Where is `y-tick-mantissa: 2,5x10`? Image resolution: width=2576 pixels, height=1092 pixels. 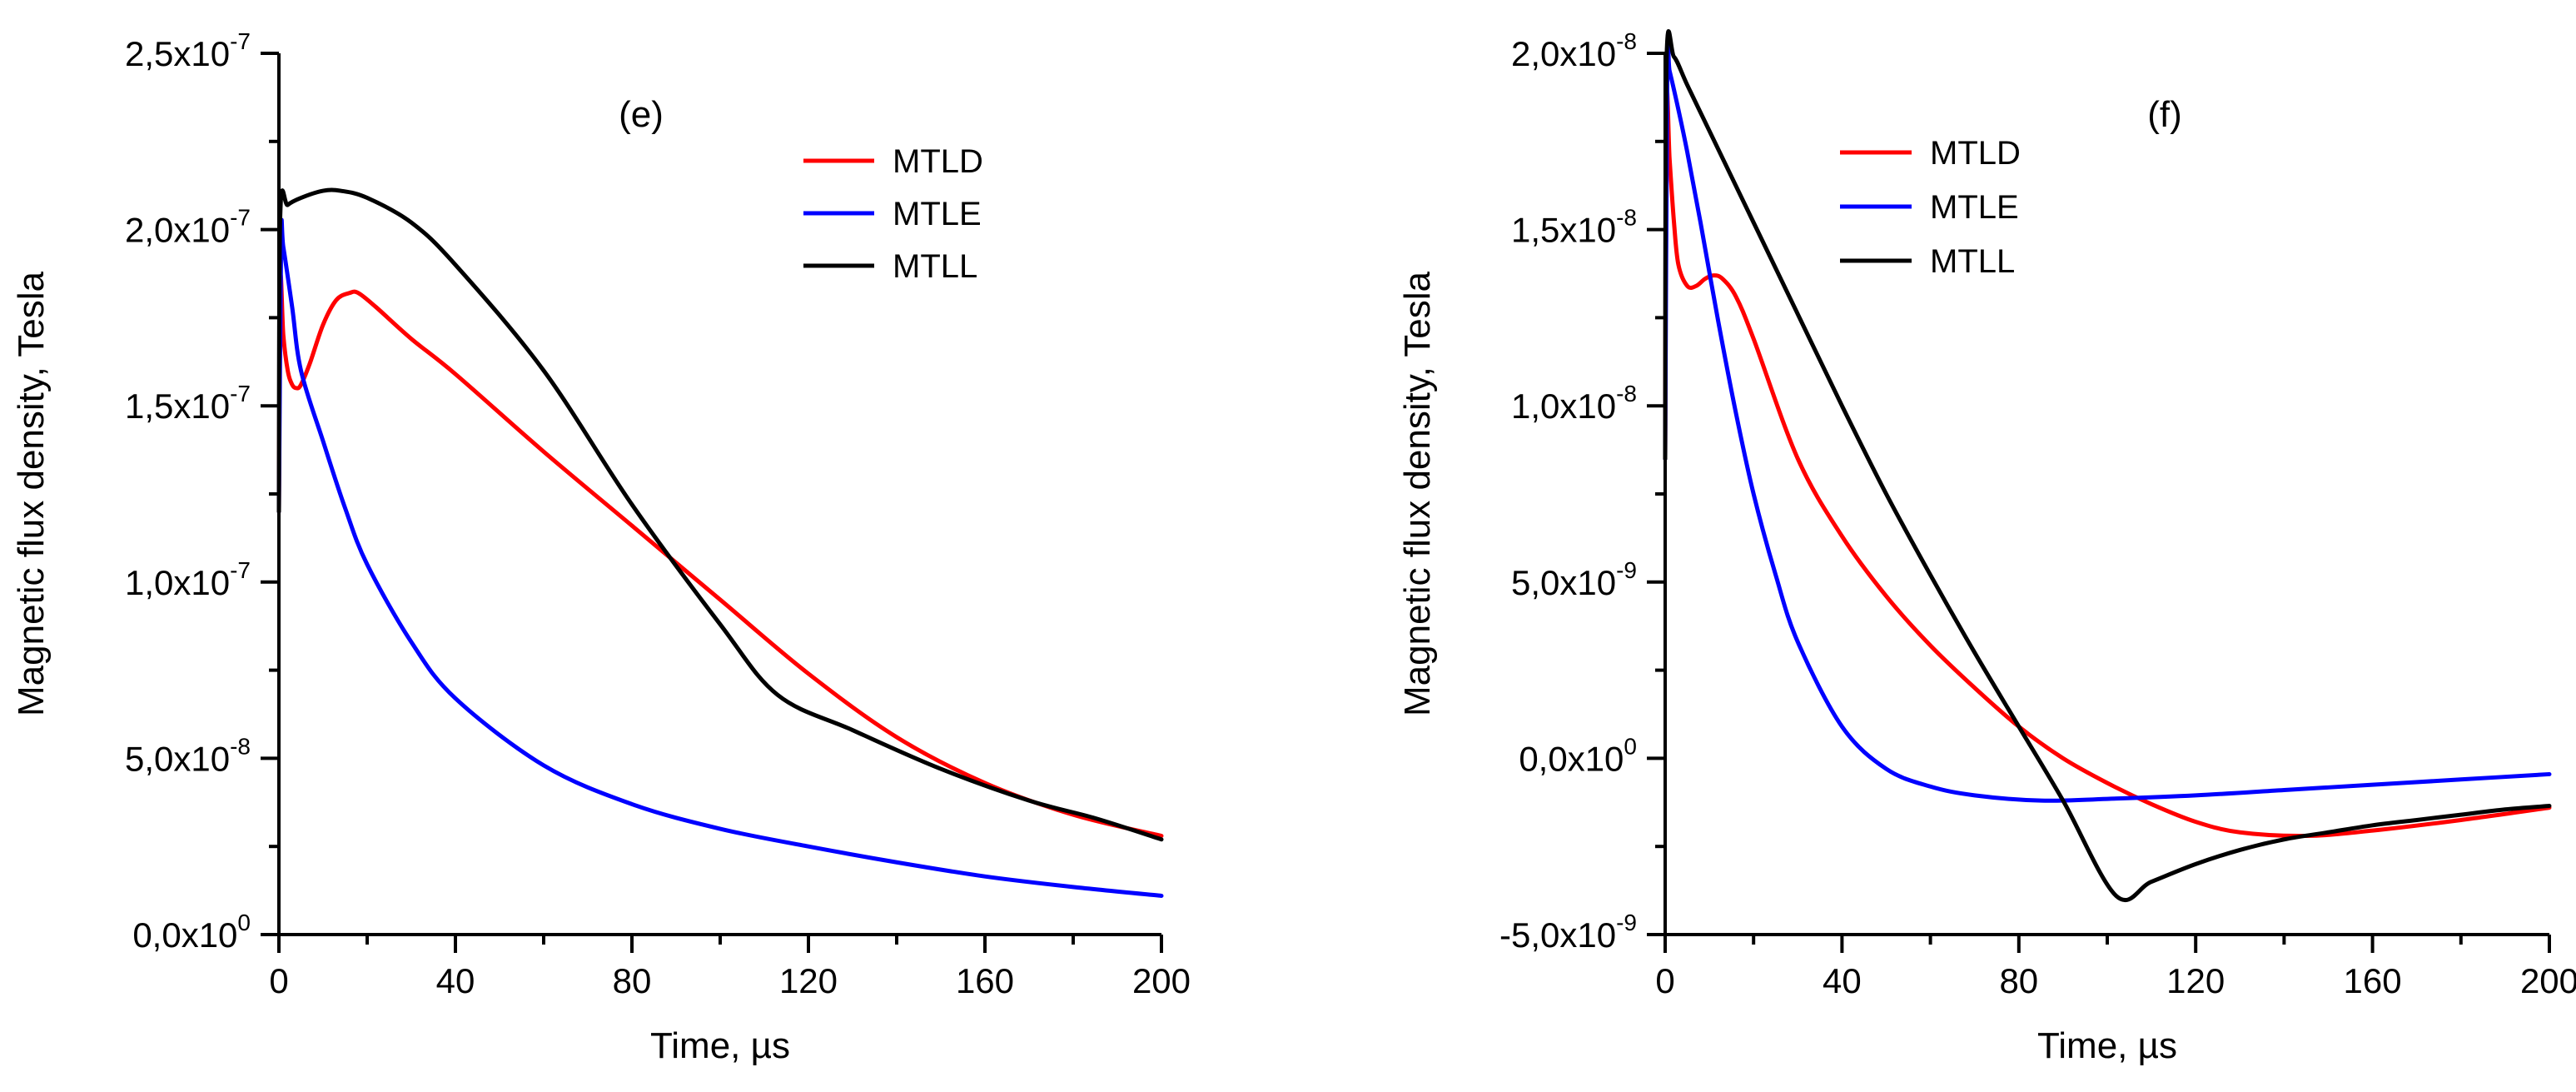
y-tick-mantissa: 2,5x10 is located at coordinates (177, 53).